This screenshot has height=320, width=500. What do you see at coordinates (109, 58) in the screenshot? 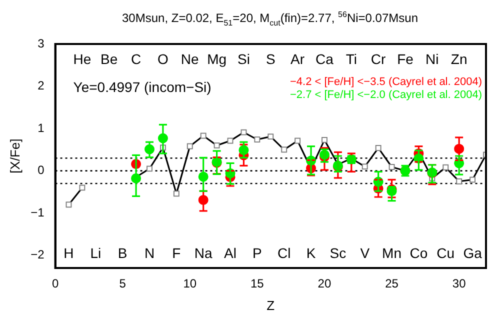
I see `annotation: Be` at bounding box center [109, 58].